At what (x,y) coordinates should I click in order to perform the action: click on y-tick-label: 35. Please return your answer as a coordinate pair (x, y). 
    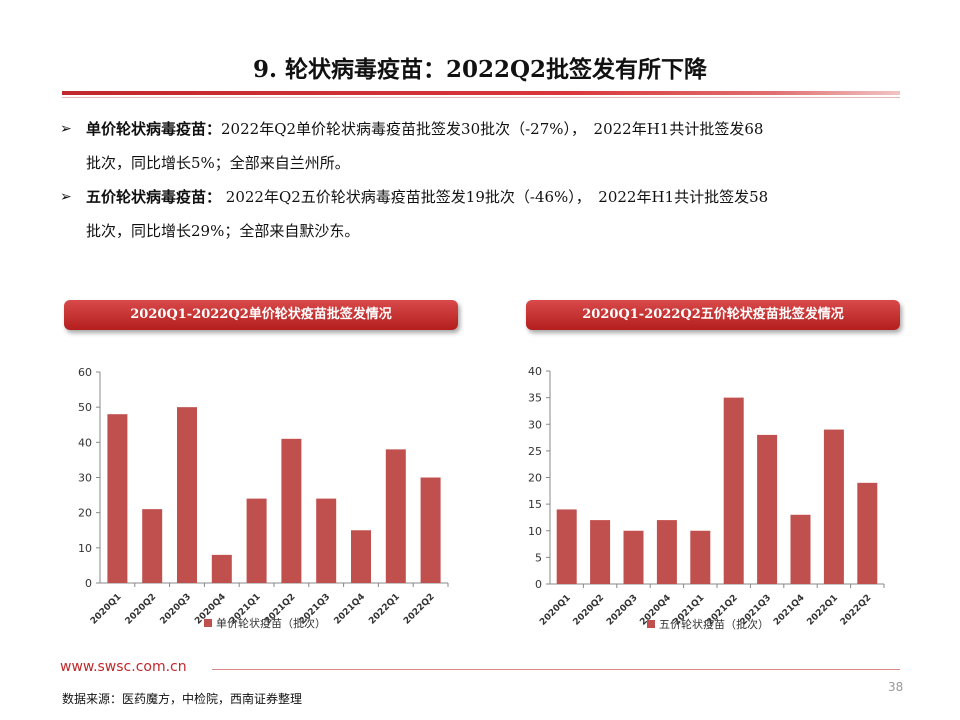
    Looking at the image, I should click on (535, 398).